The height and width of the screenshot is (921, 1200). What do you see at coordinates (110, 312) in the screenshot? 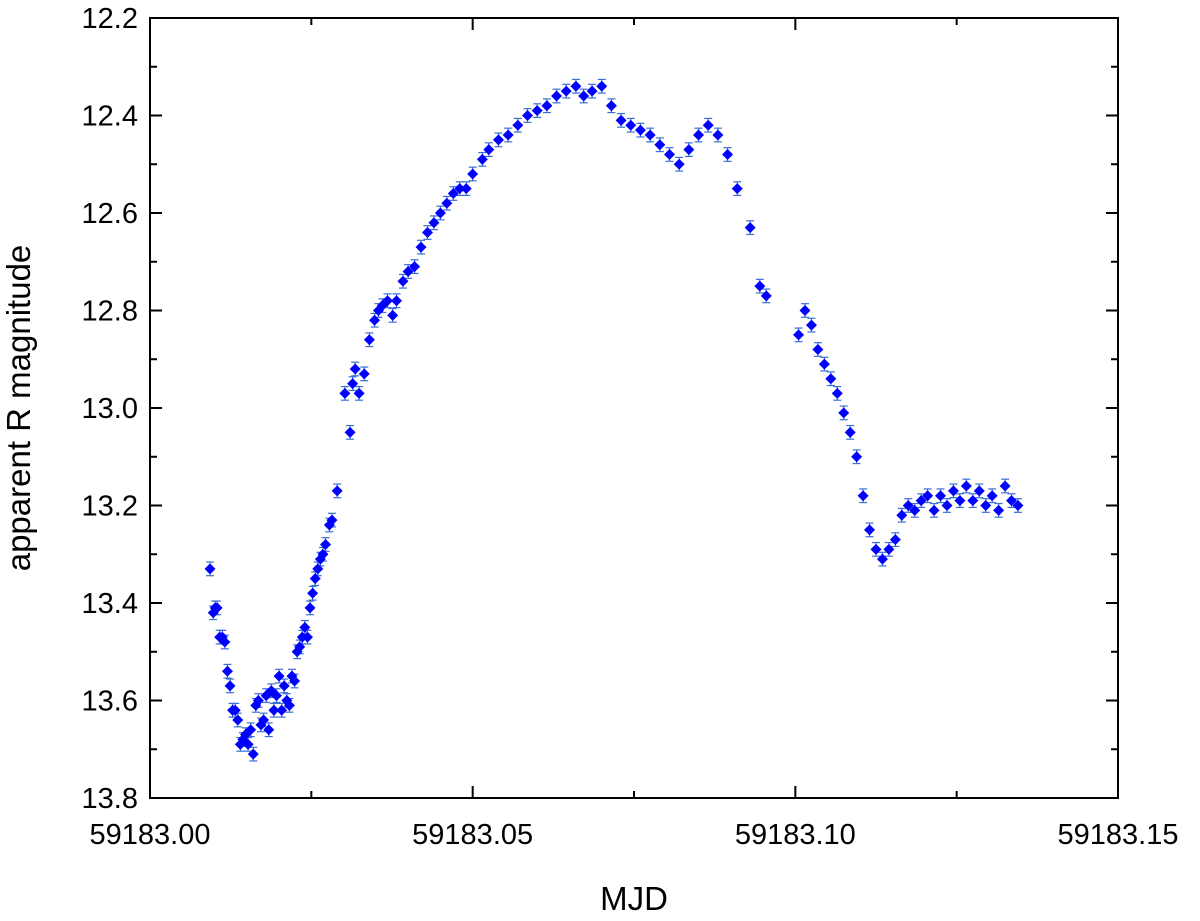
I see `y-tick-label: 12.8` at bounding box center [110, 312].